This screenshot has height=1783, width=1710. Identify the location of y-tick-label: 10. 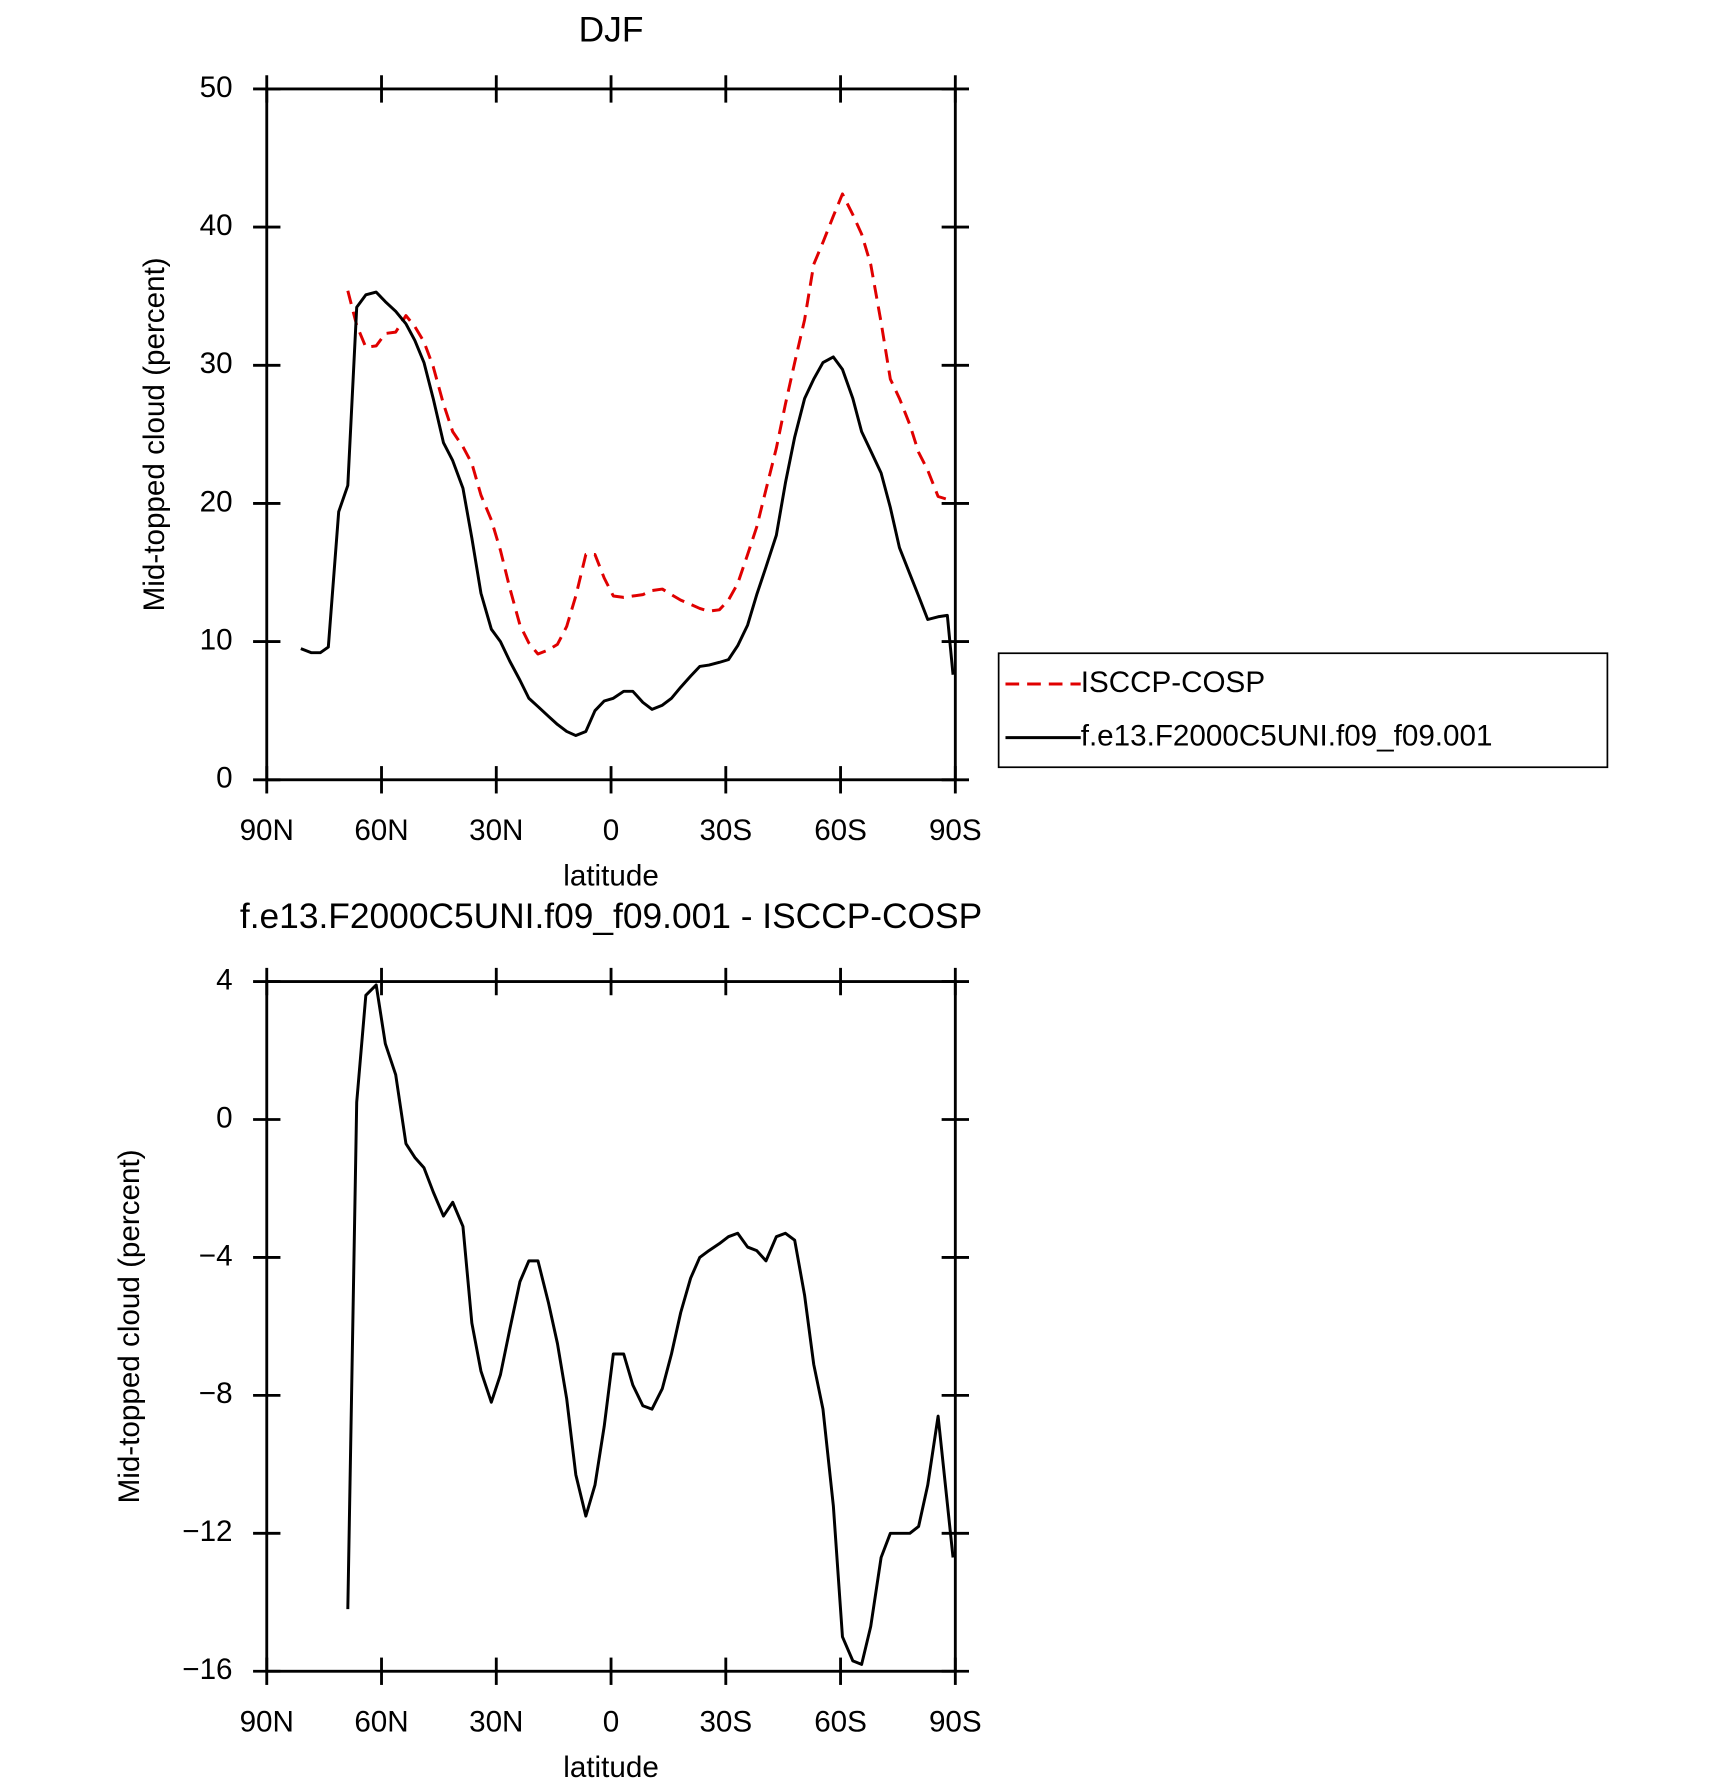
(216, 639).